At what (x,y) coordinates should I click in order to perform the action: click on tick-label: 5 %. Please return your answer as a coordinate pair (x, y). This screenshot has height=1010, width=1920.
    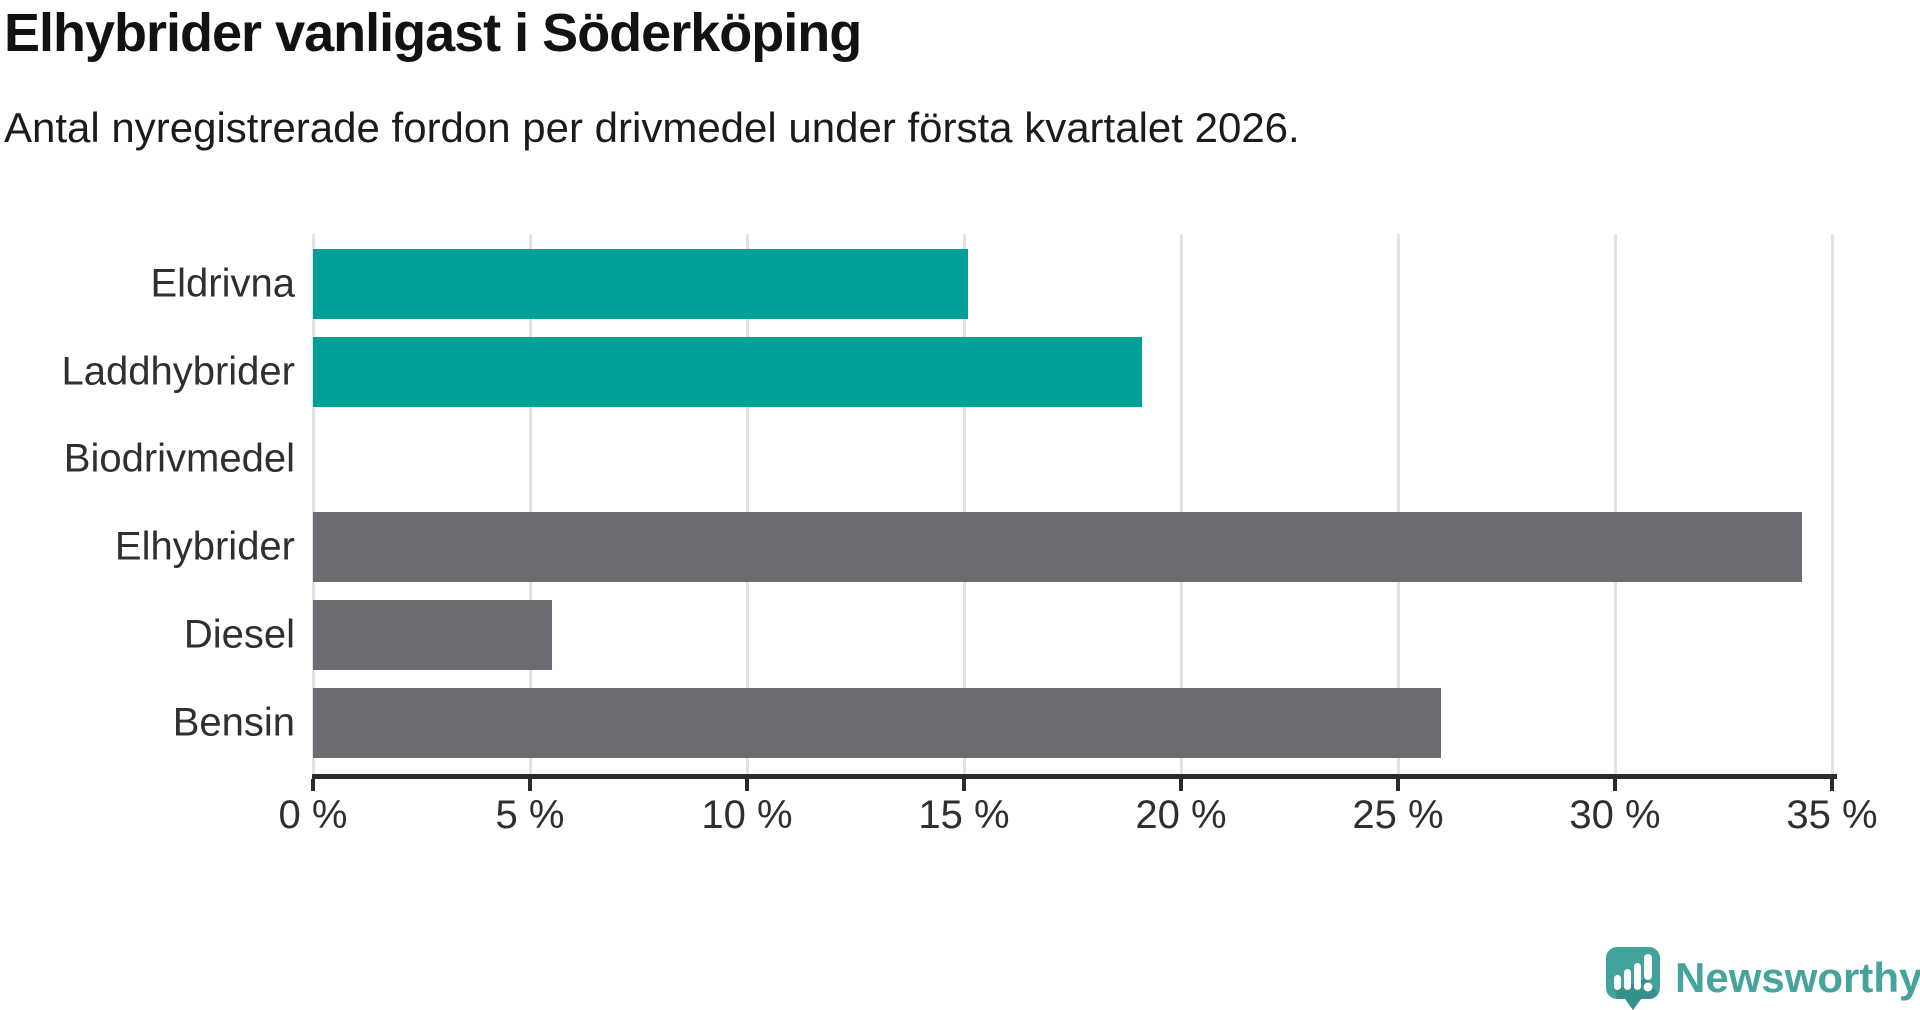
    Looking at the image, I should click on (530, 815).